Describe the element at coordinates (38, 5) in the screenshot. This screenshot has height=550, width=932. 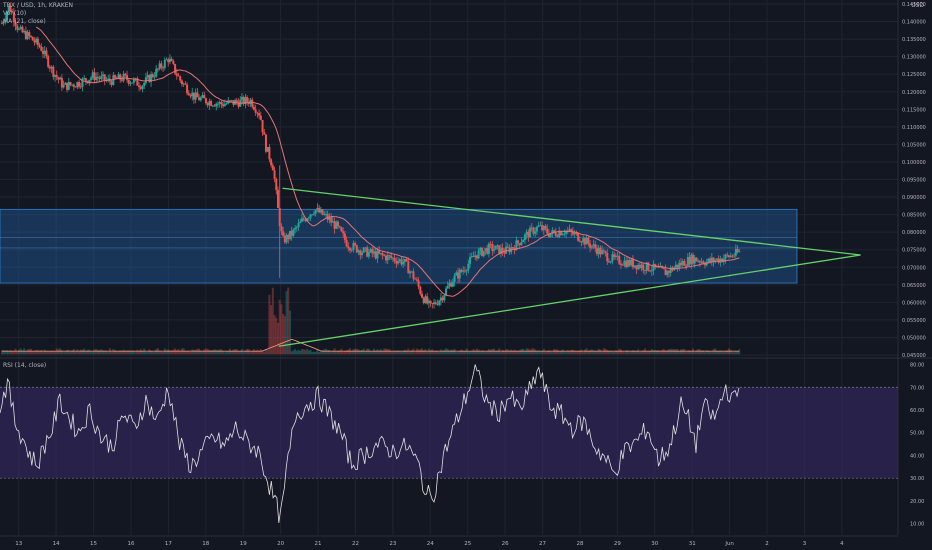
I see `symbol-legend: TRX / USD, 1h, KRAKEN` at that location.